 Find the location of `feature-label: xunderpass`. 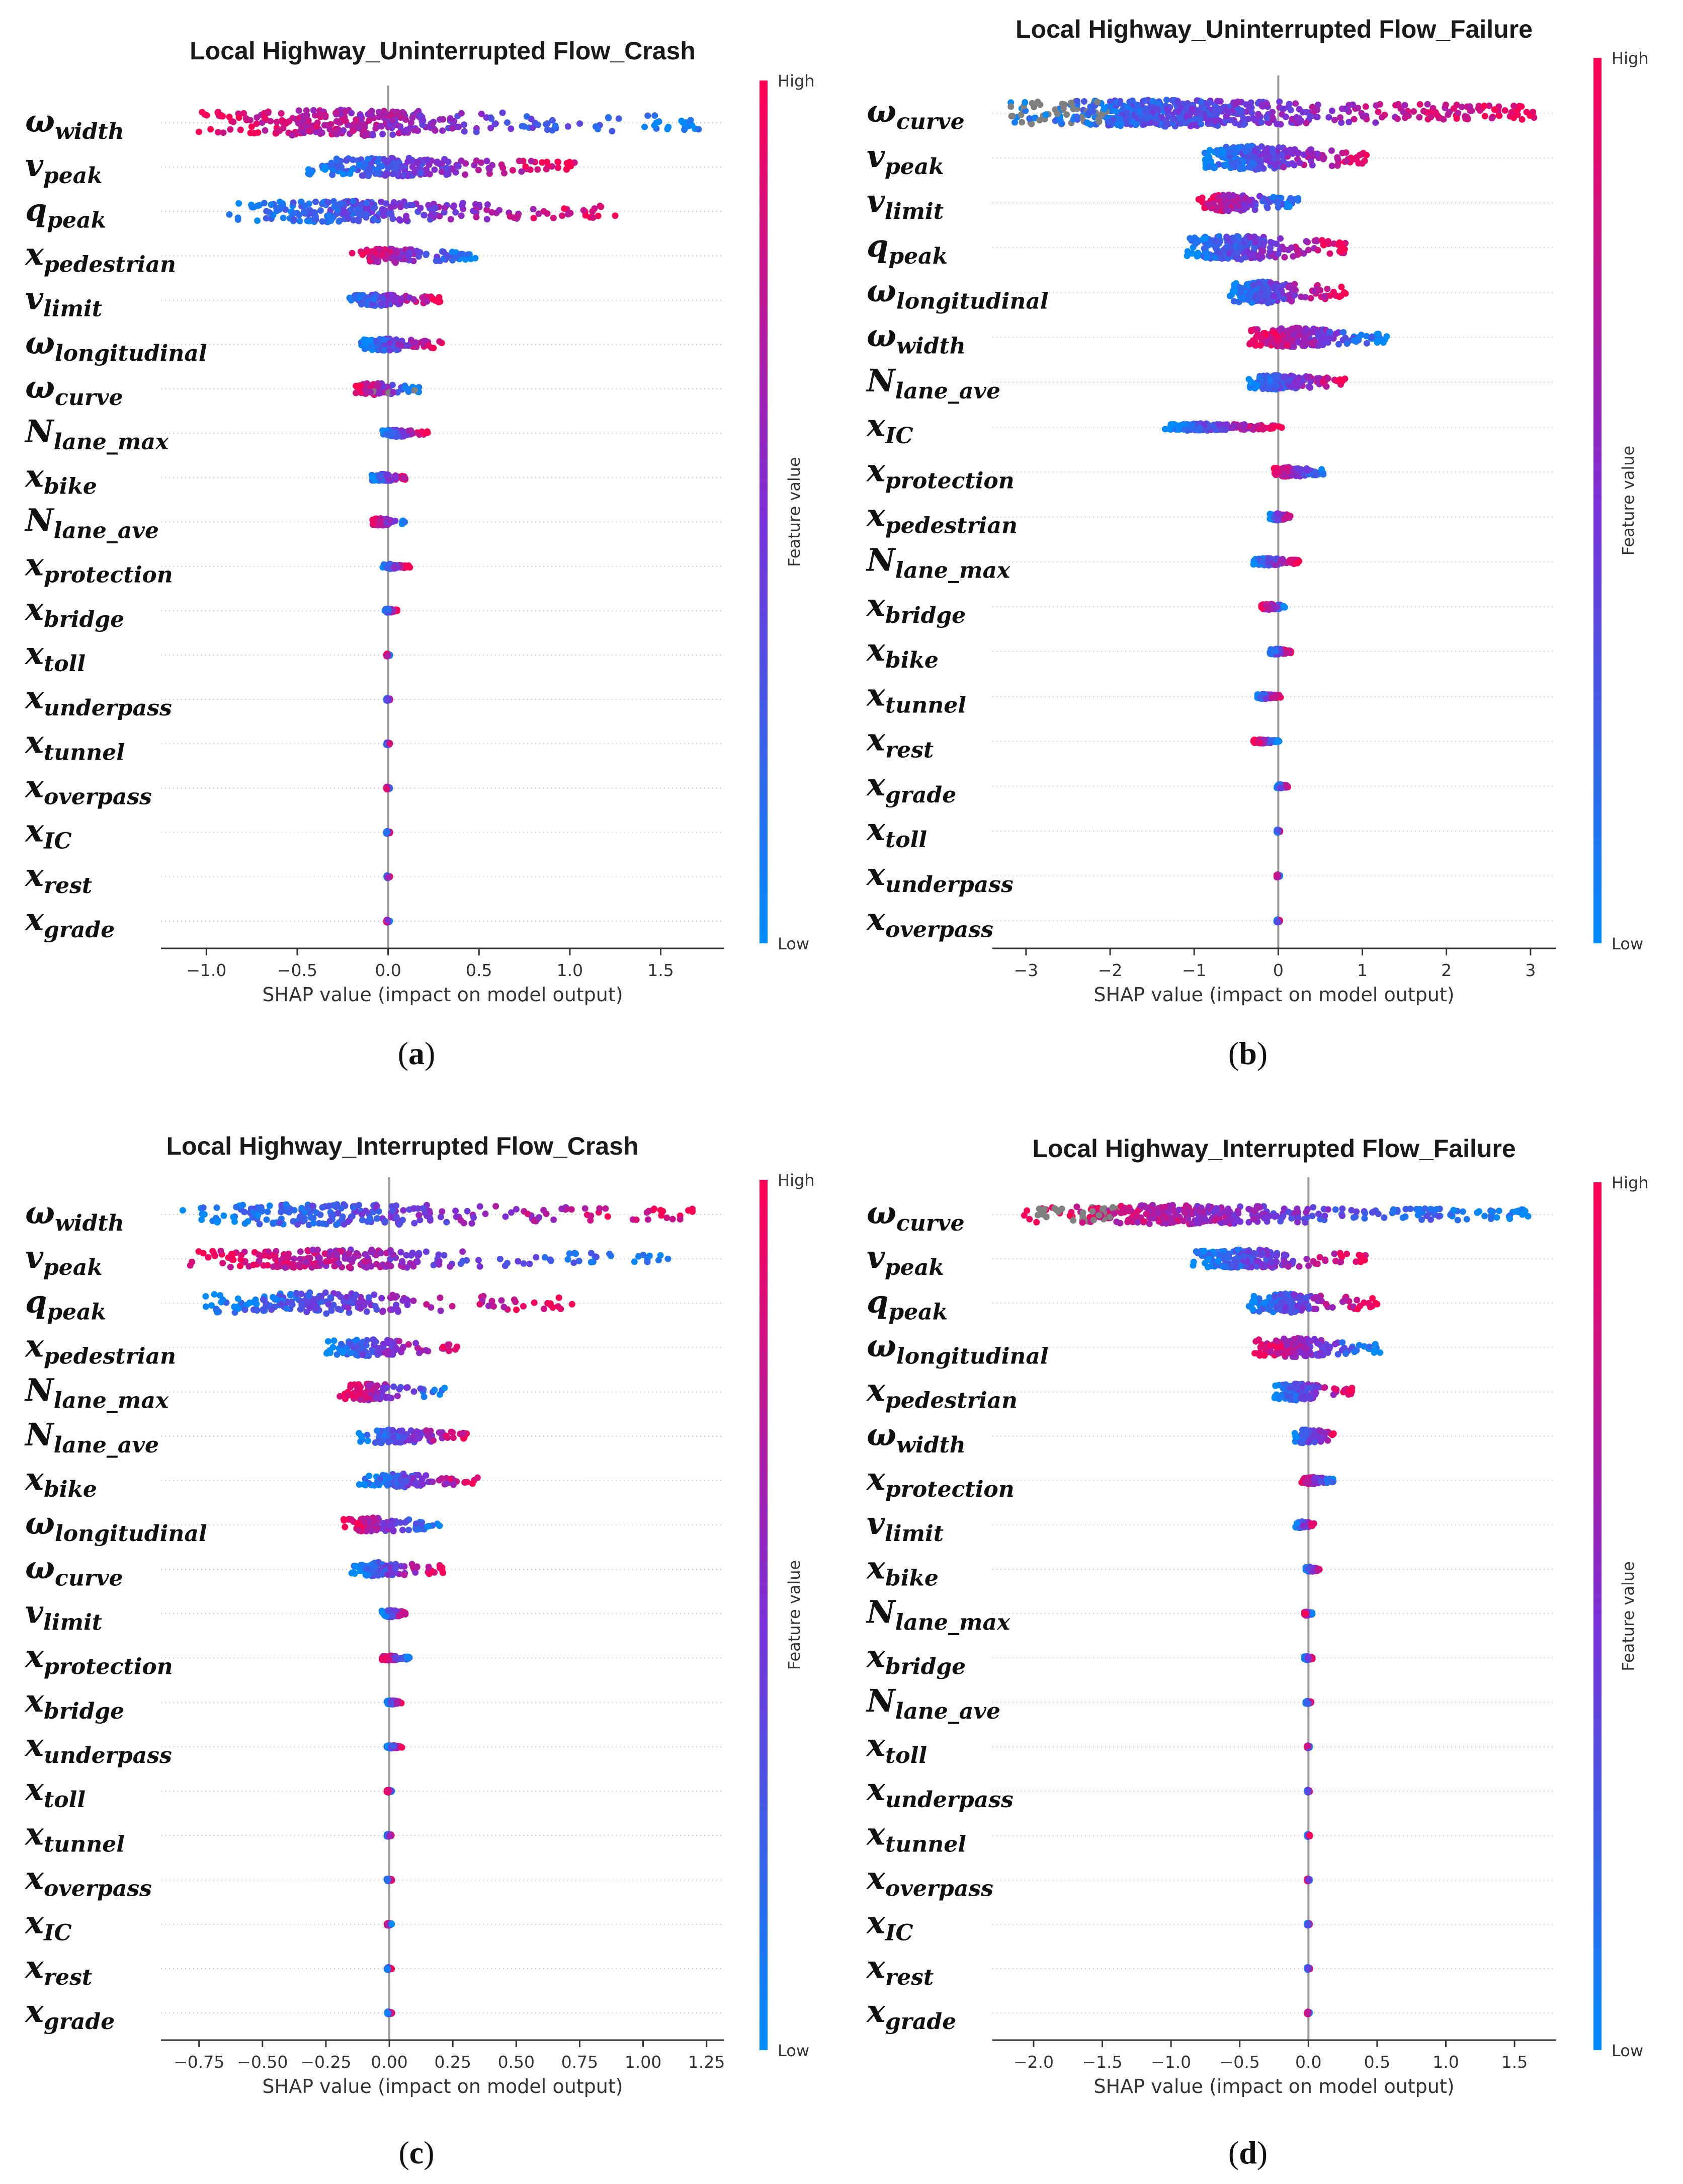

feature-label: xunderpass is located at coordinates (98, 700).